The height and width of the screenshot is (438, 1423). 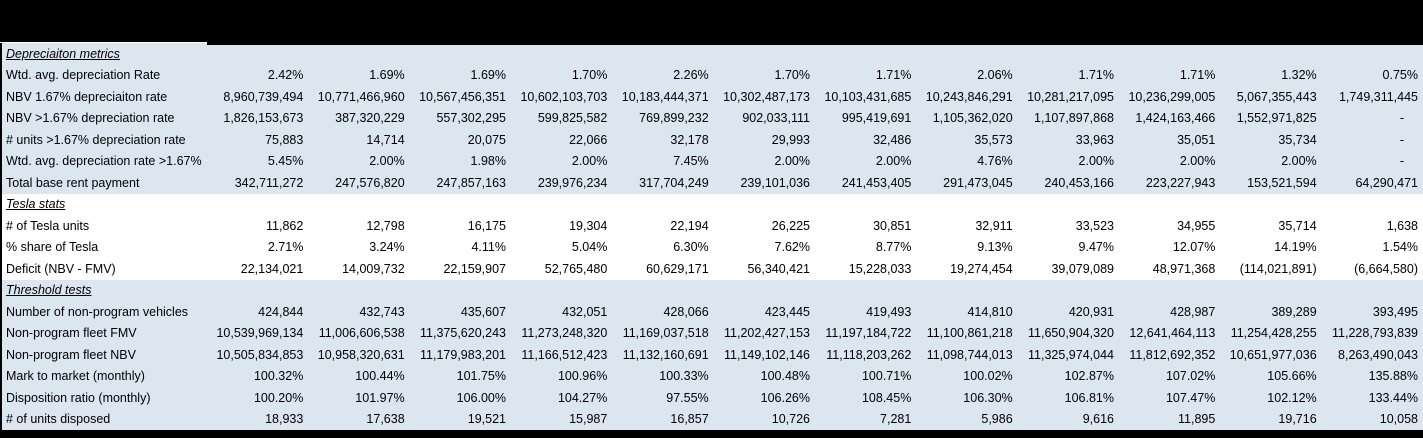 What do you see at coordinates (63, 53) in the screenshot?
I see `section-header-label: Depreciaiton metrics` at bounding box center [63, 53].